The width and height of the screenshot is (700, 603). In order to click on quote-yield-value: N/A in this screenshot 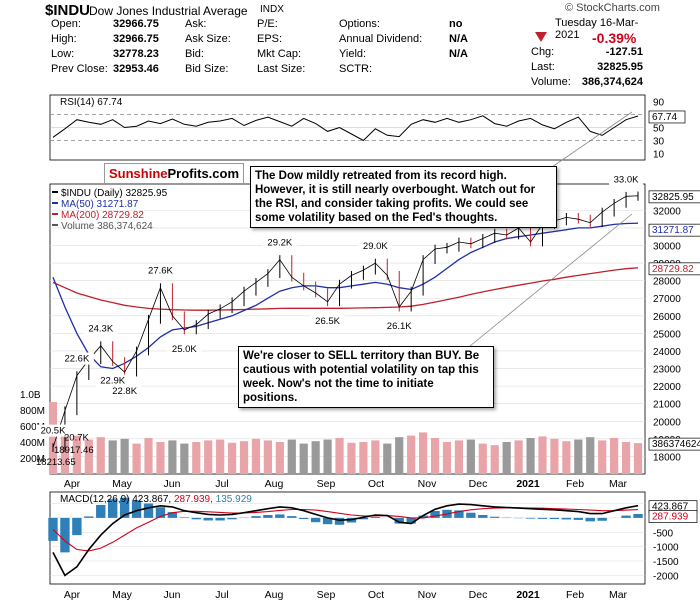, I will do `click(458, 54)`.